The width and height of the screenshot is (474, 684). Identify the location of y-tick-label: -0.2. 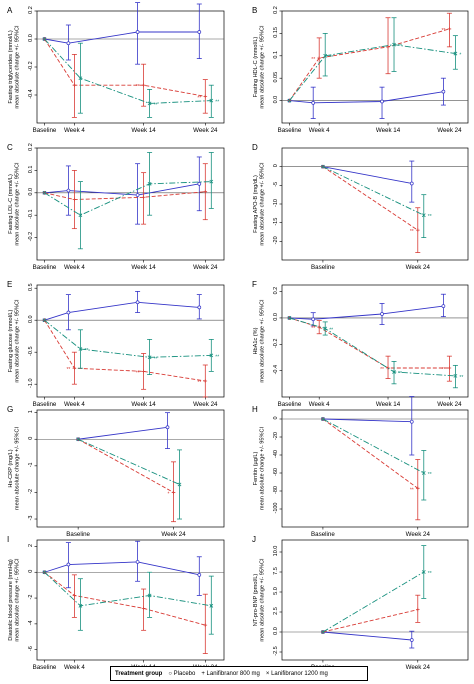
(31, 236).